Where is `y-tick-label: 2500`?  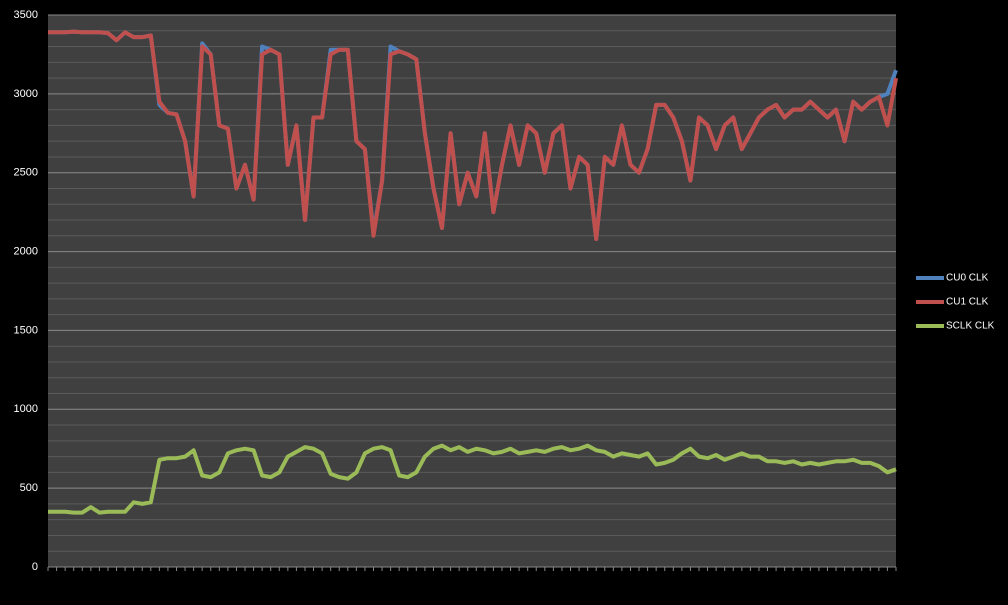 y-tick-label: 2500 is located at coordinates (26, 173).